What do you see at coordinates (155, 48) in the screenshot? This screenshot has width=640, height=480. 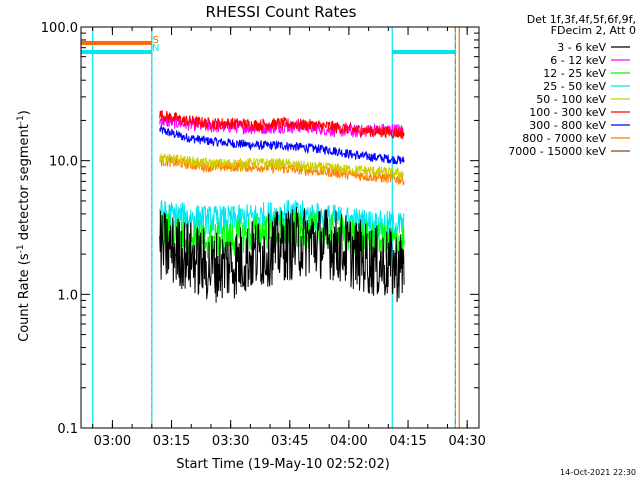 I see `marker-label: N` at bounding box center [155, 48].